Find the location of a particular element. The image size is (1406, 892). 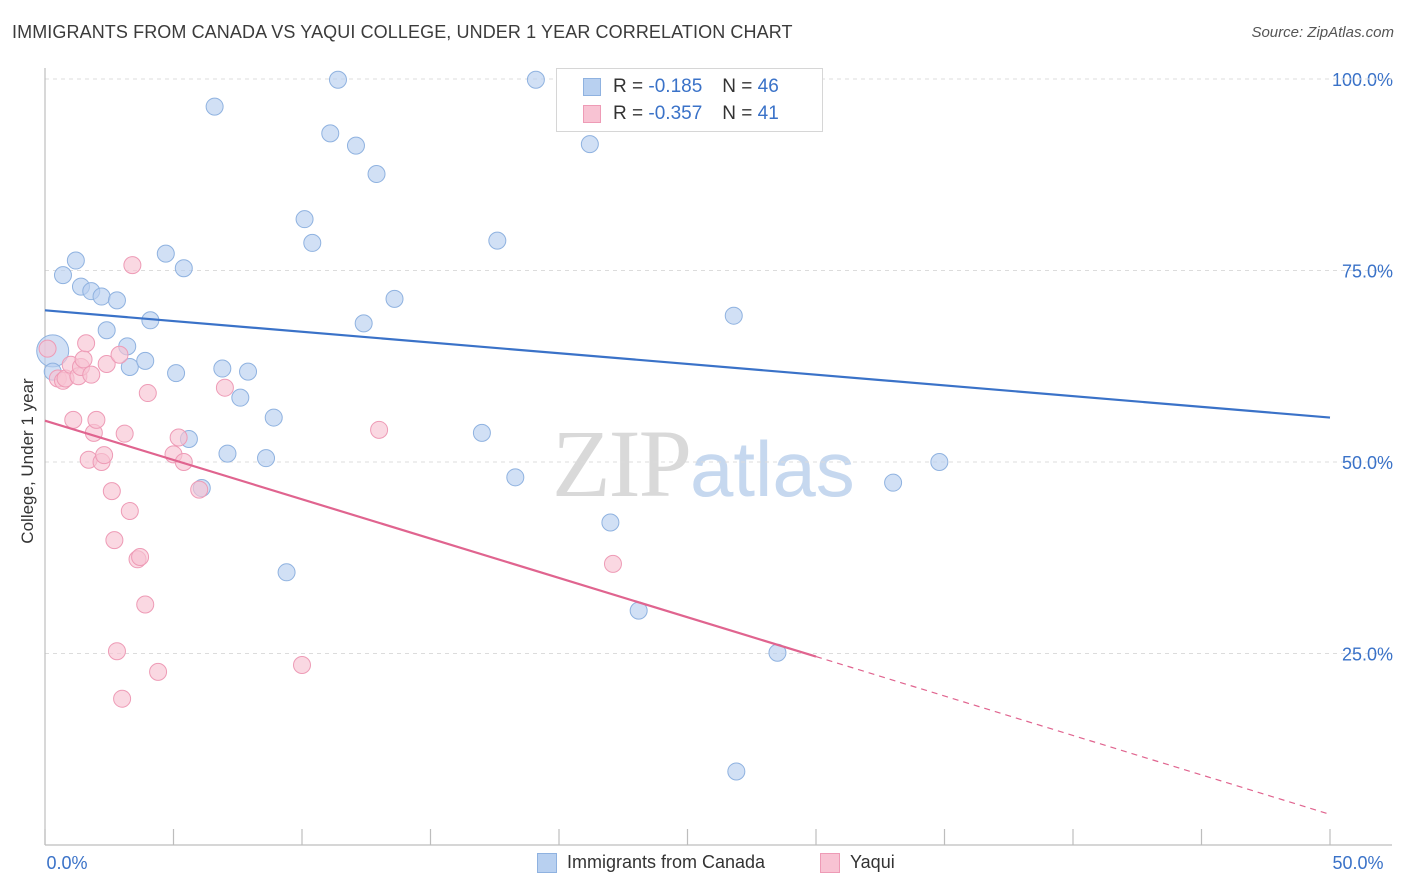

y-tick-label: 100.0% is located at coordinates (1362, 80).